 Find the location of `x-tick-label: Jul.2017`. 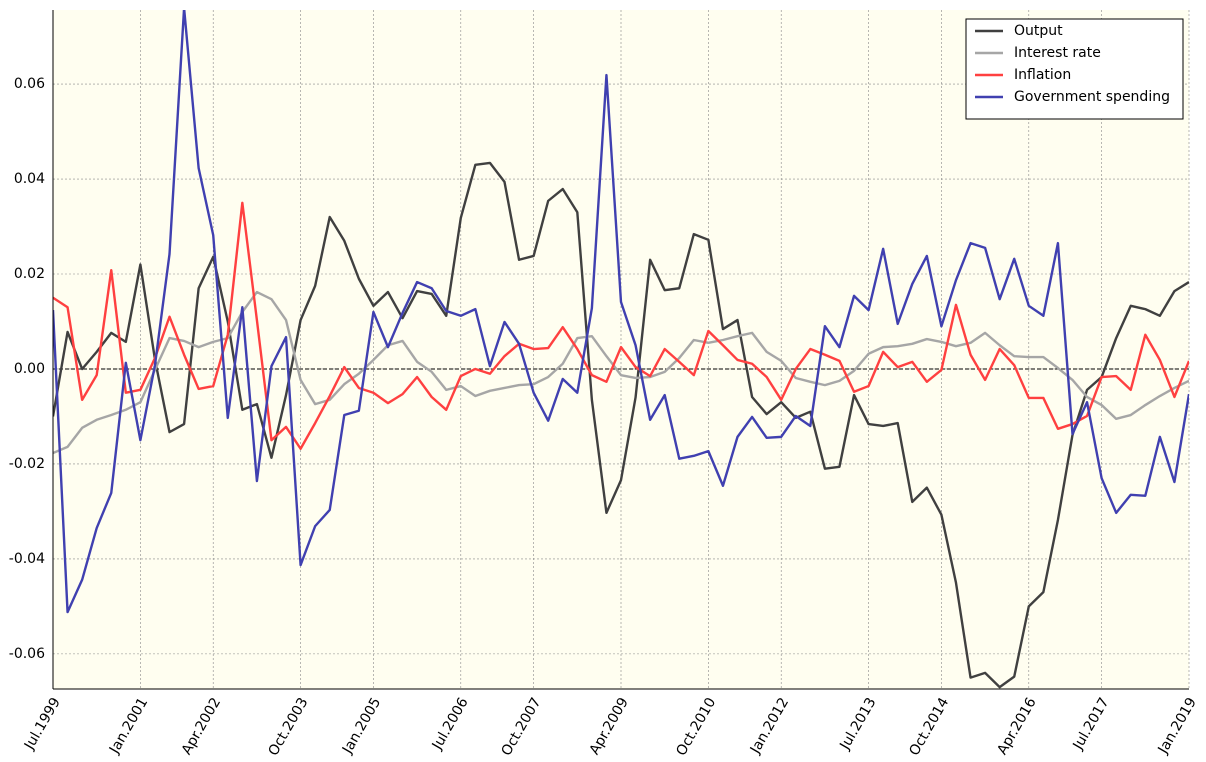

x-tick-label: Jul.2017 is located at coordinates (1091, 724).